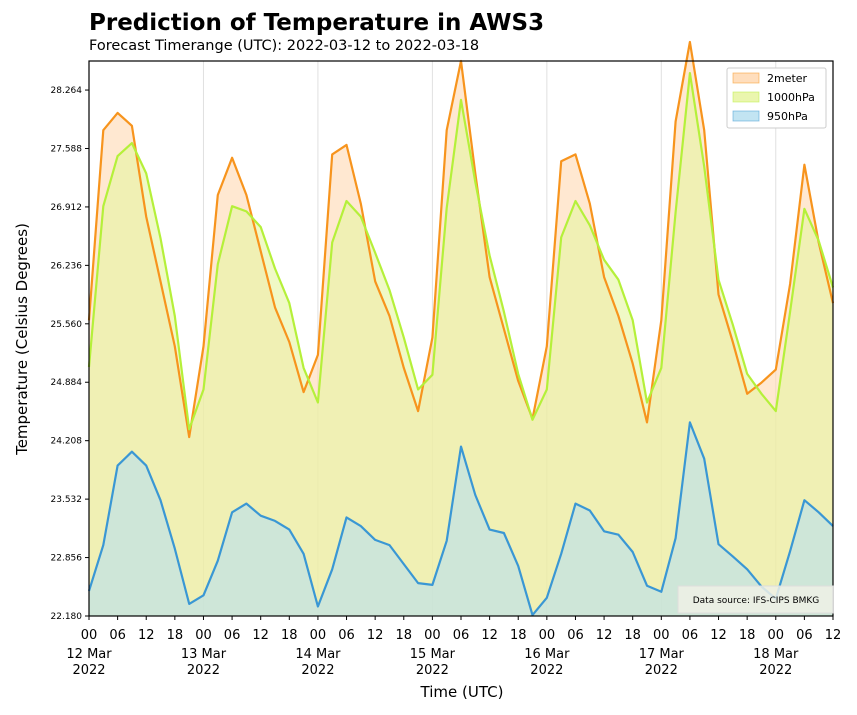  What do you see at coordinates (203, 670) in the screenshot?
I see `x-tick-year-4: 2022` at bounding box center [203, 670].